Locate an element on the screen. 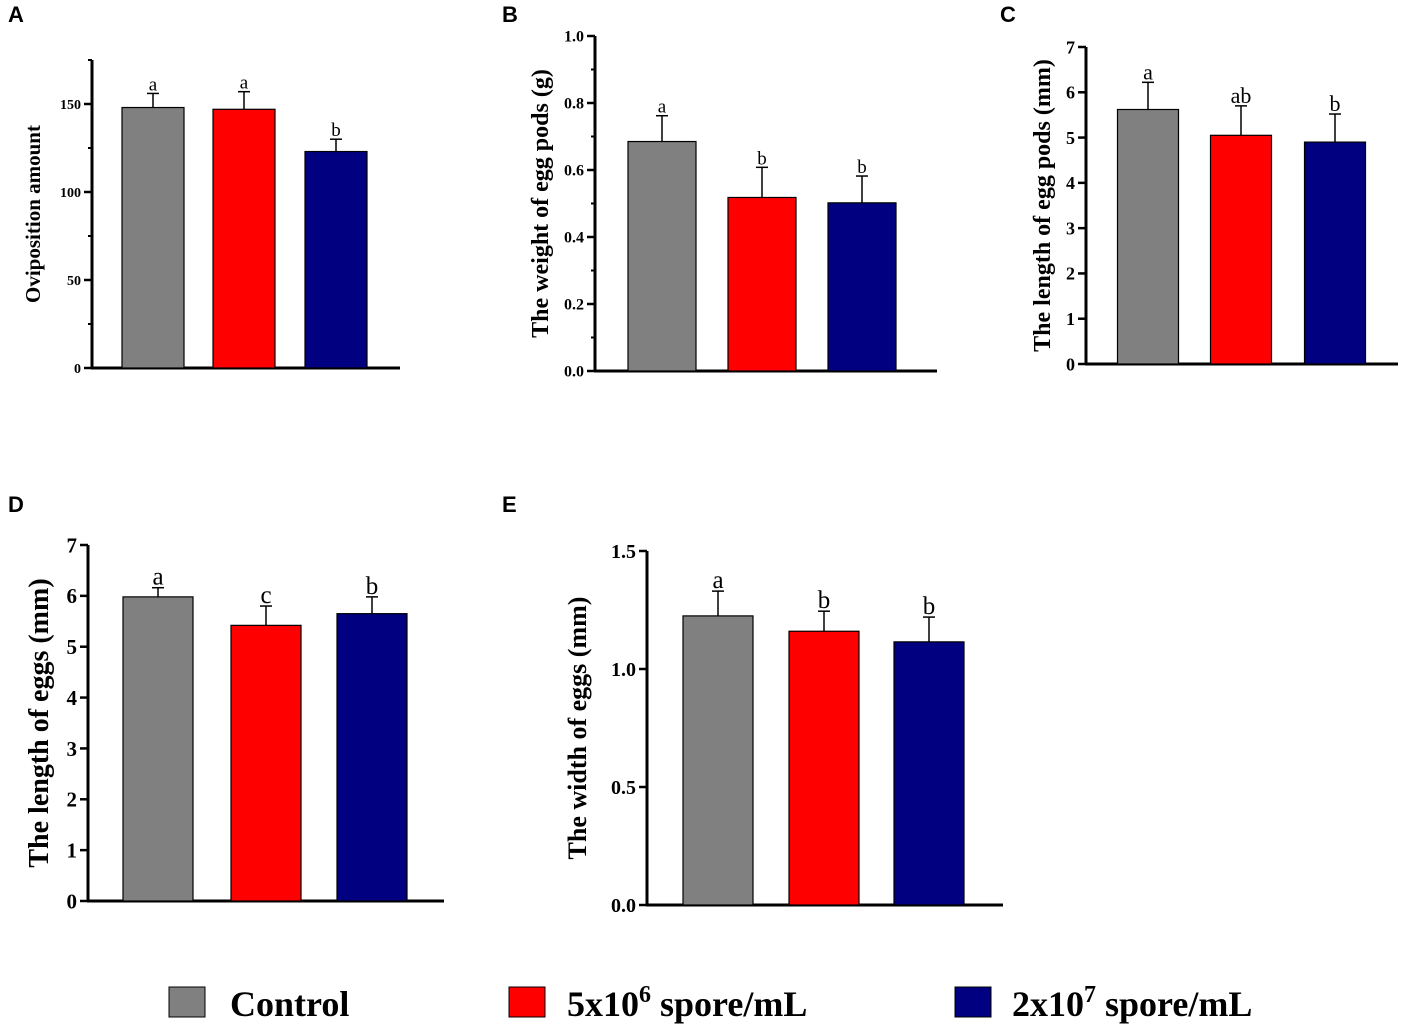 The height and width of the screenshot is (1024, 1401). y-axis-title-c: The length of egg pods (mm) is located at coordinates (1043, 205).